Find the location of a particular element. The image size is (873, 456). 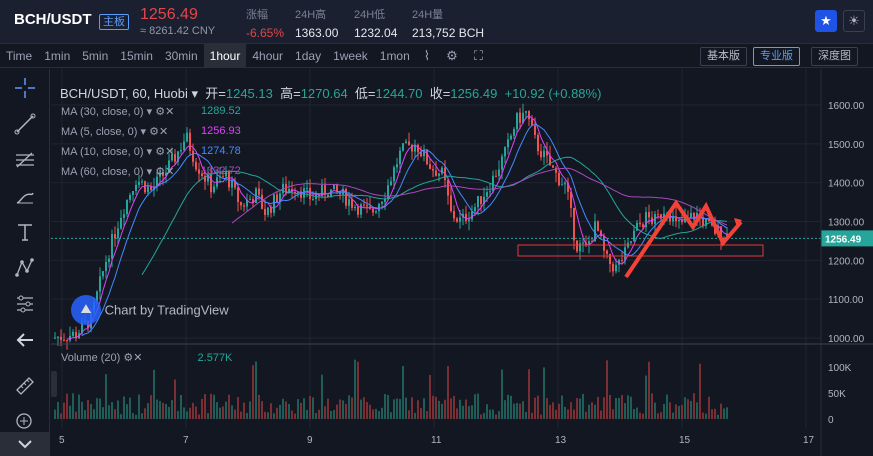

trendline-icon is located at coordinates (25, 127).